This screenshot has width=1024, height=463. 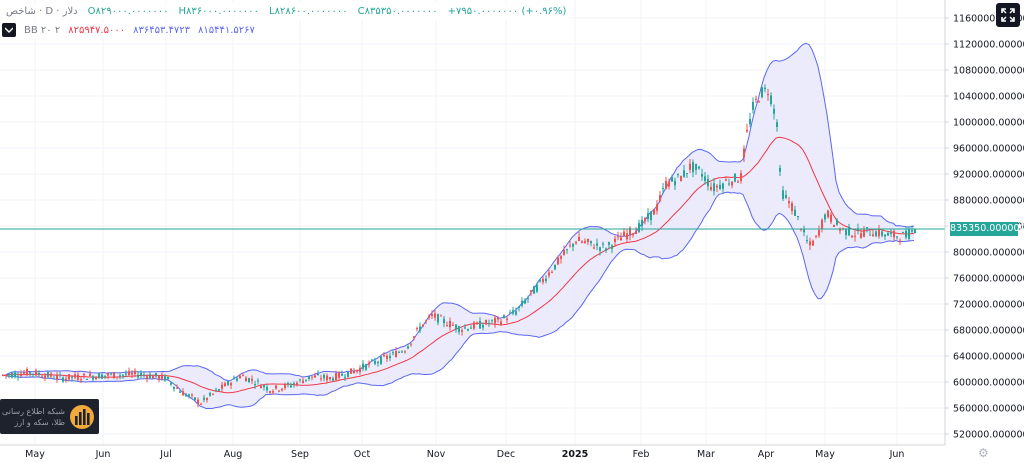 What do you see at coordinates (983, 453) in the screenshot?
I see `gear-icon: ⚙` at bounding box center [983, 453].